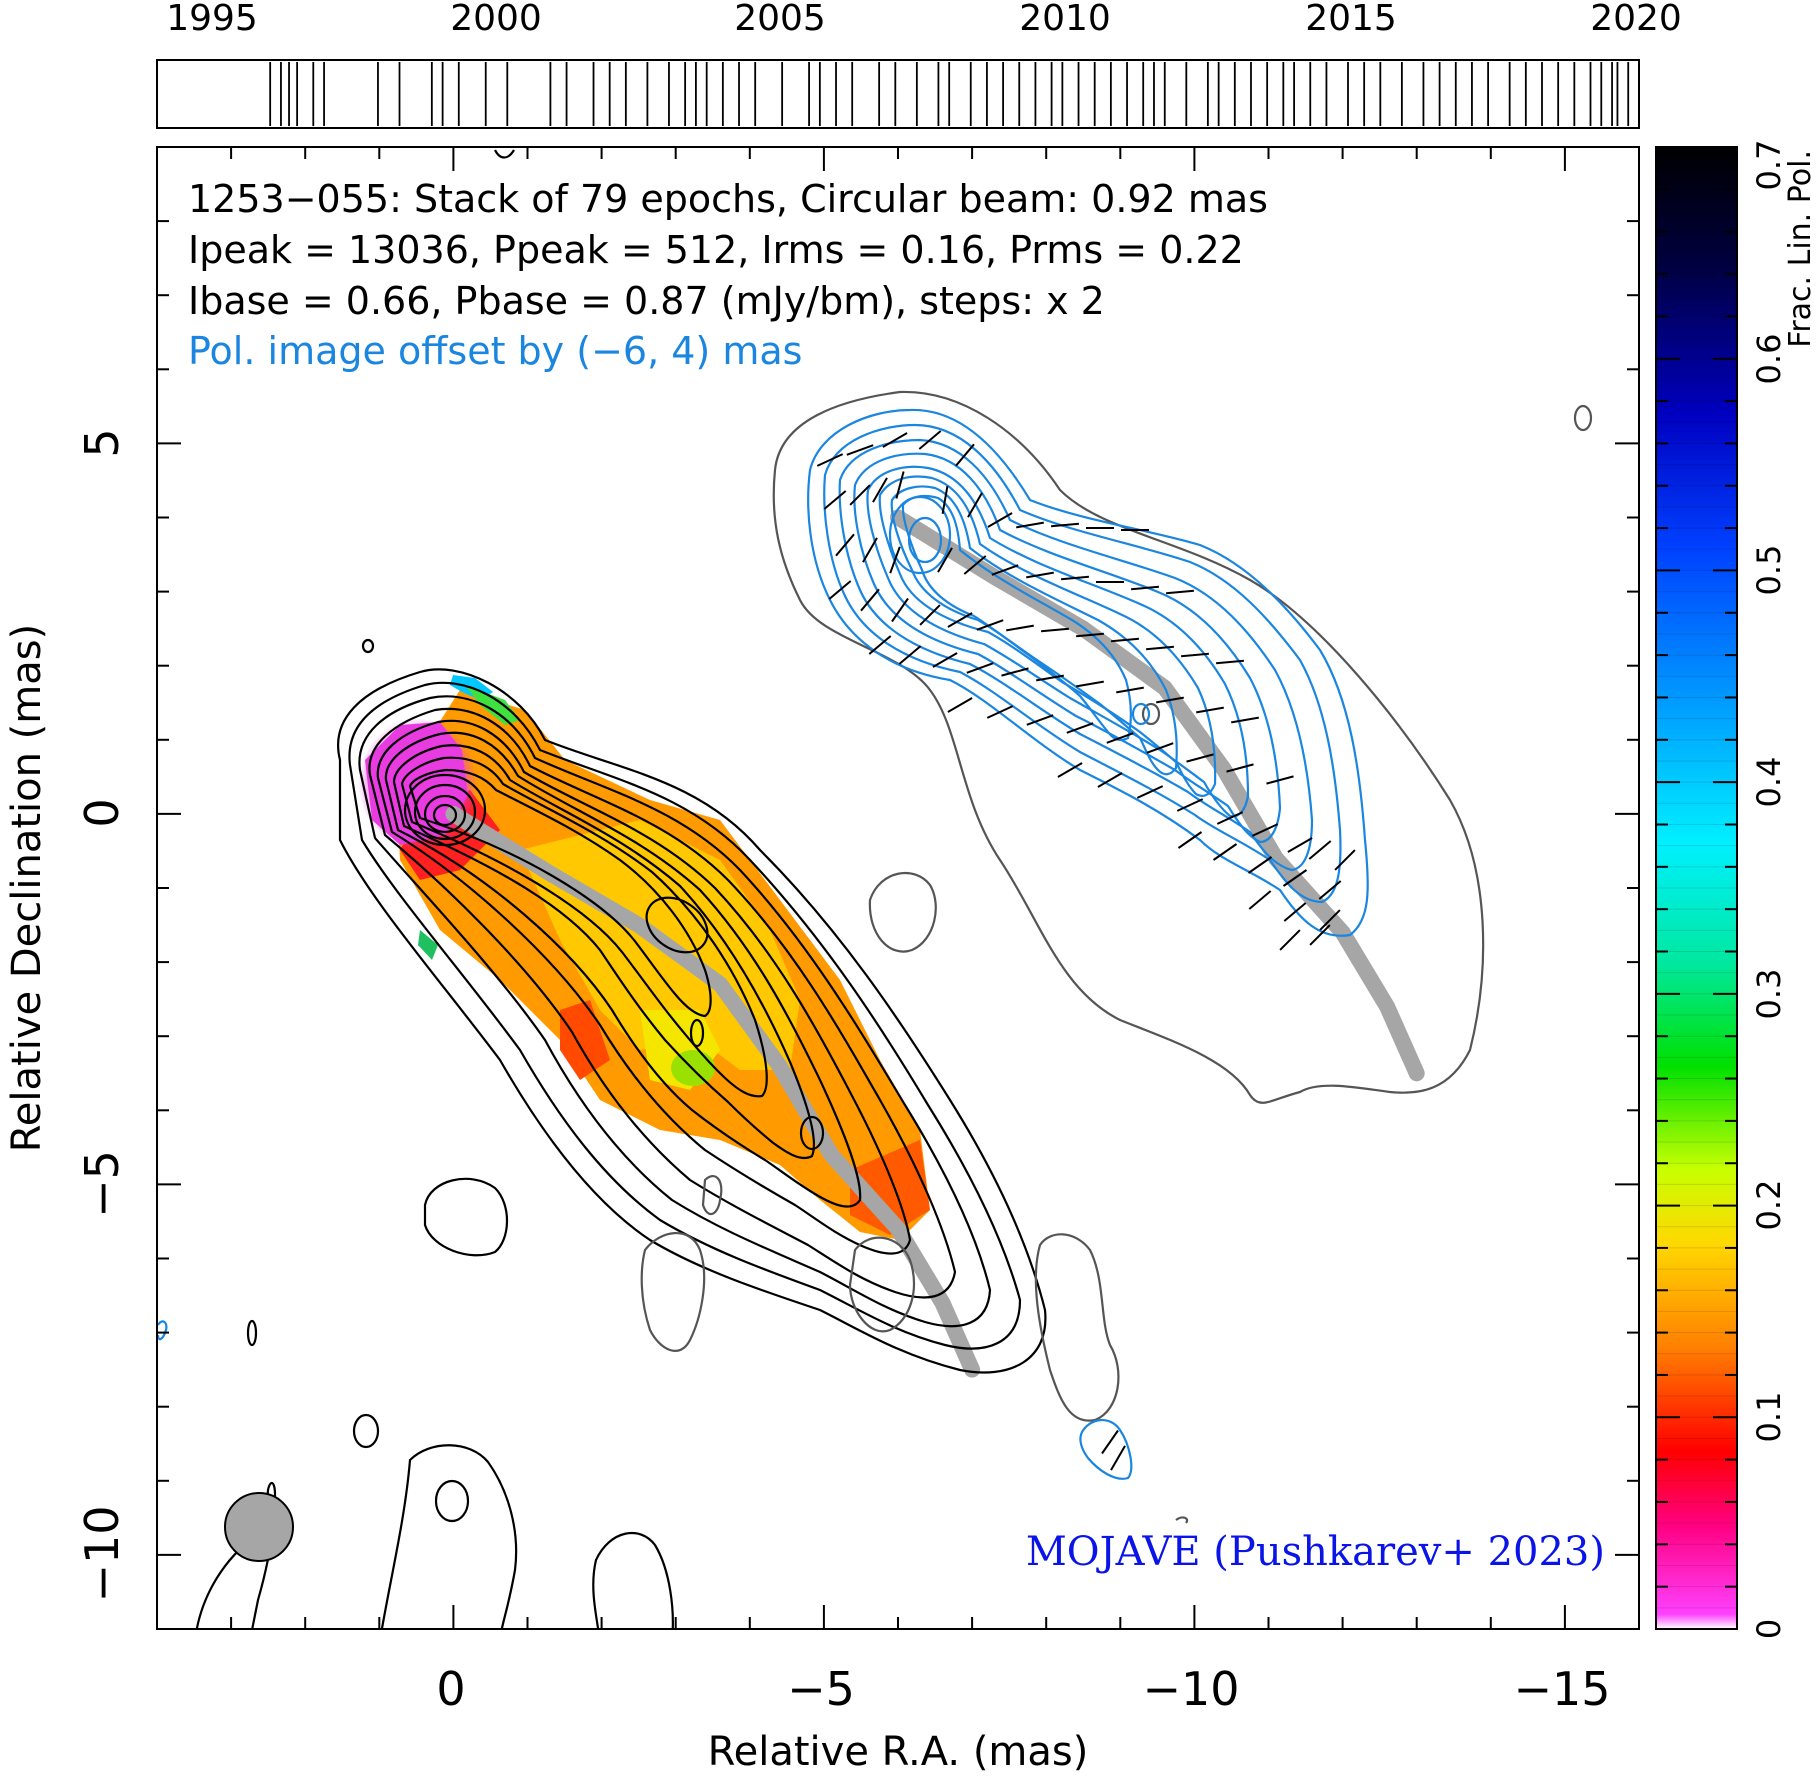 This screenshot has height=1778, width=1819. Describe the element at coordinates (27, 888) in the screenshot. I see `y-axis-label: Relative Declination (mas)` at that location.